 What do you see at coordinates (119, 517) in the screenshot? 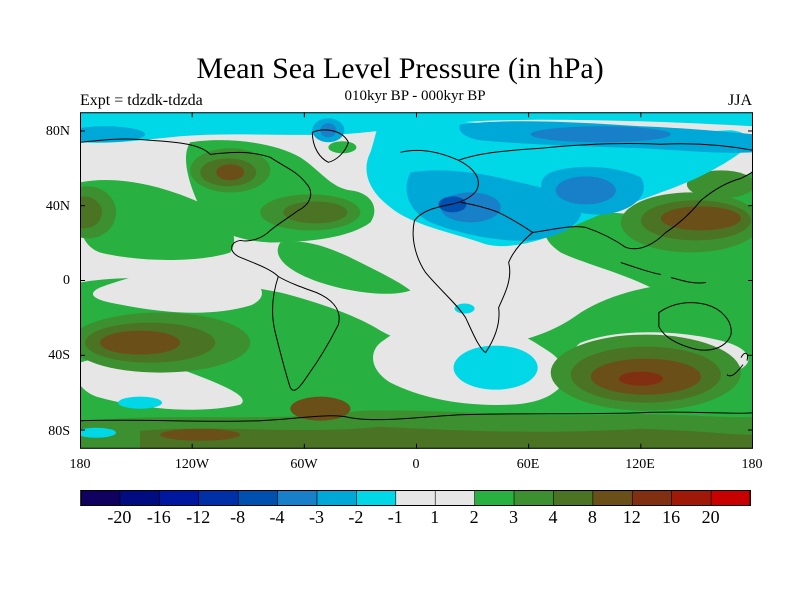
I see `colorbar-label: -20` at bounding box center [119, 517].